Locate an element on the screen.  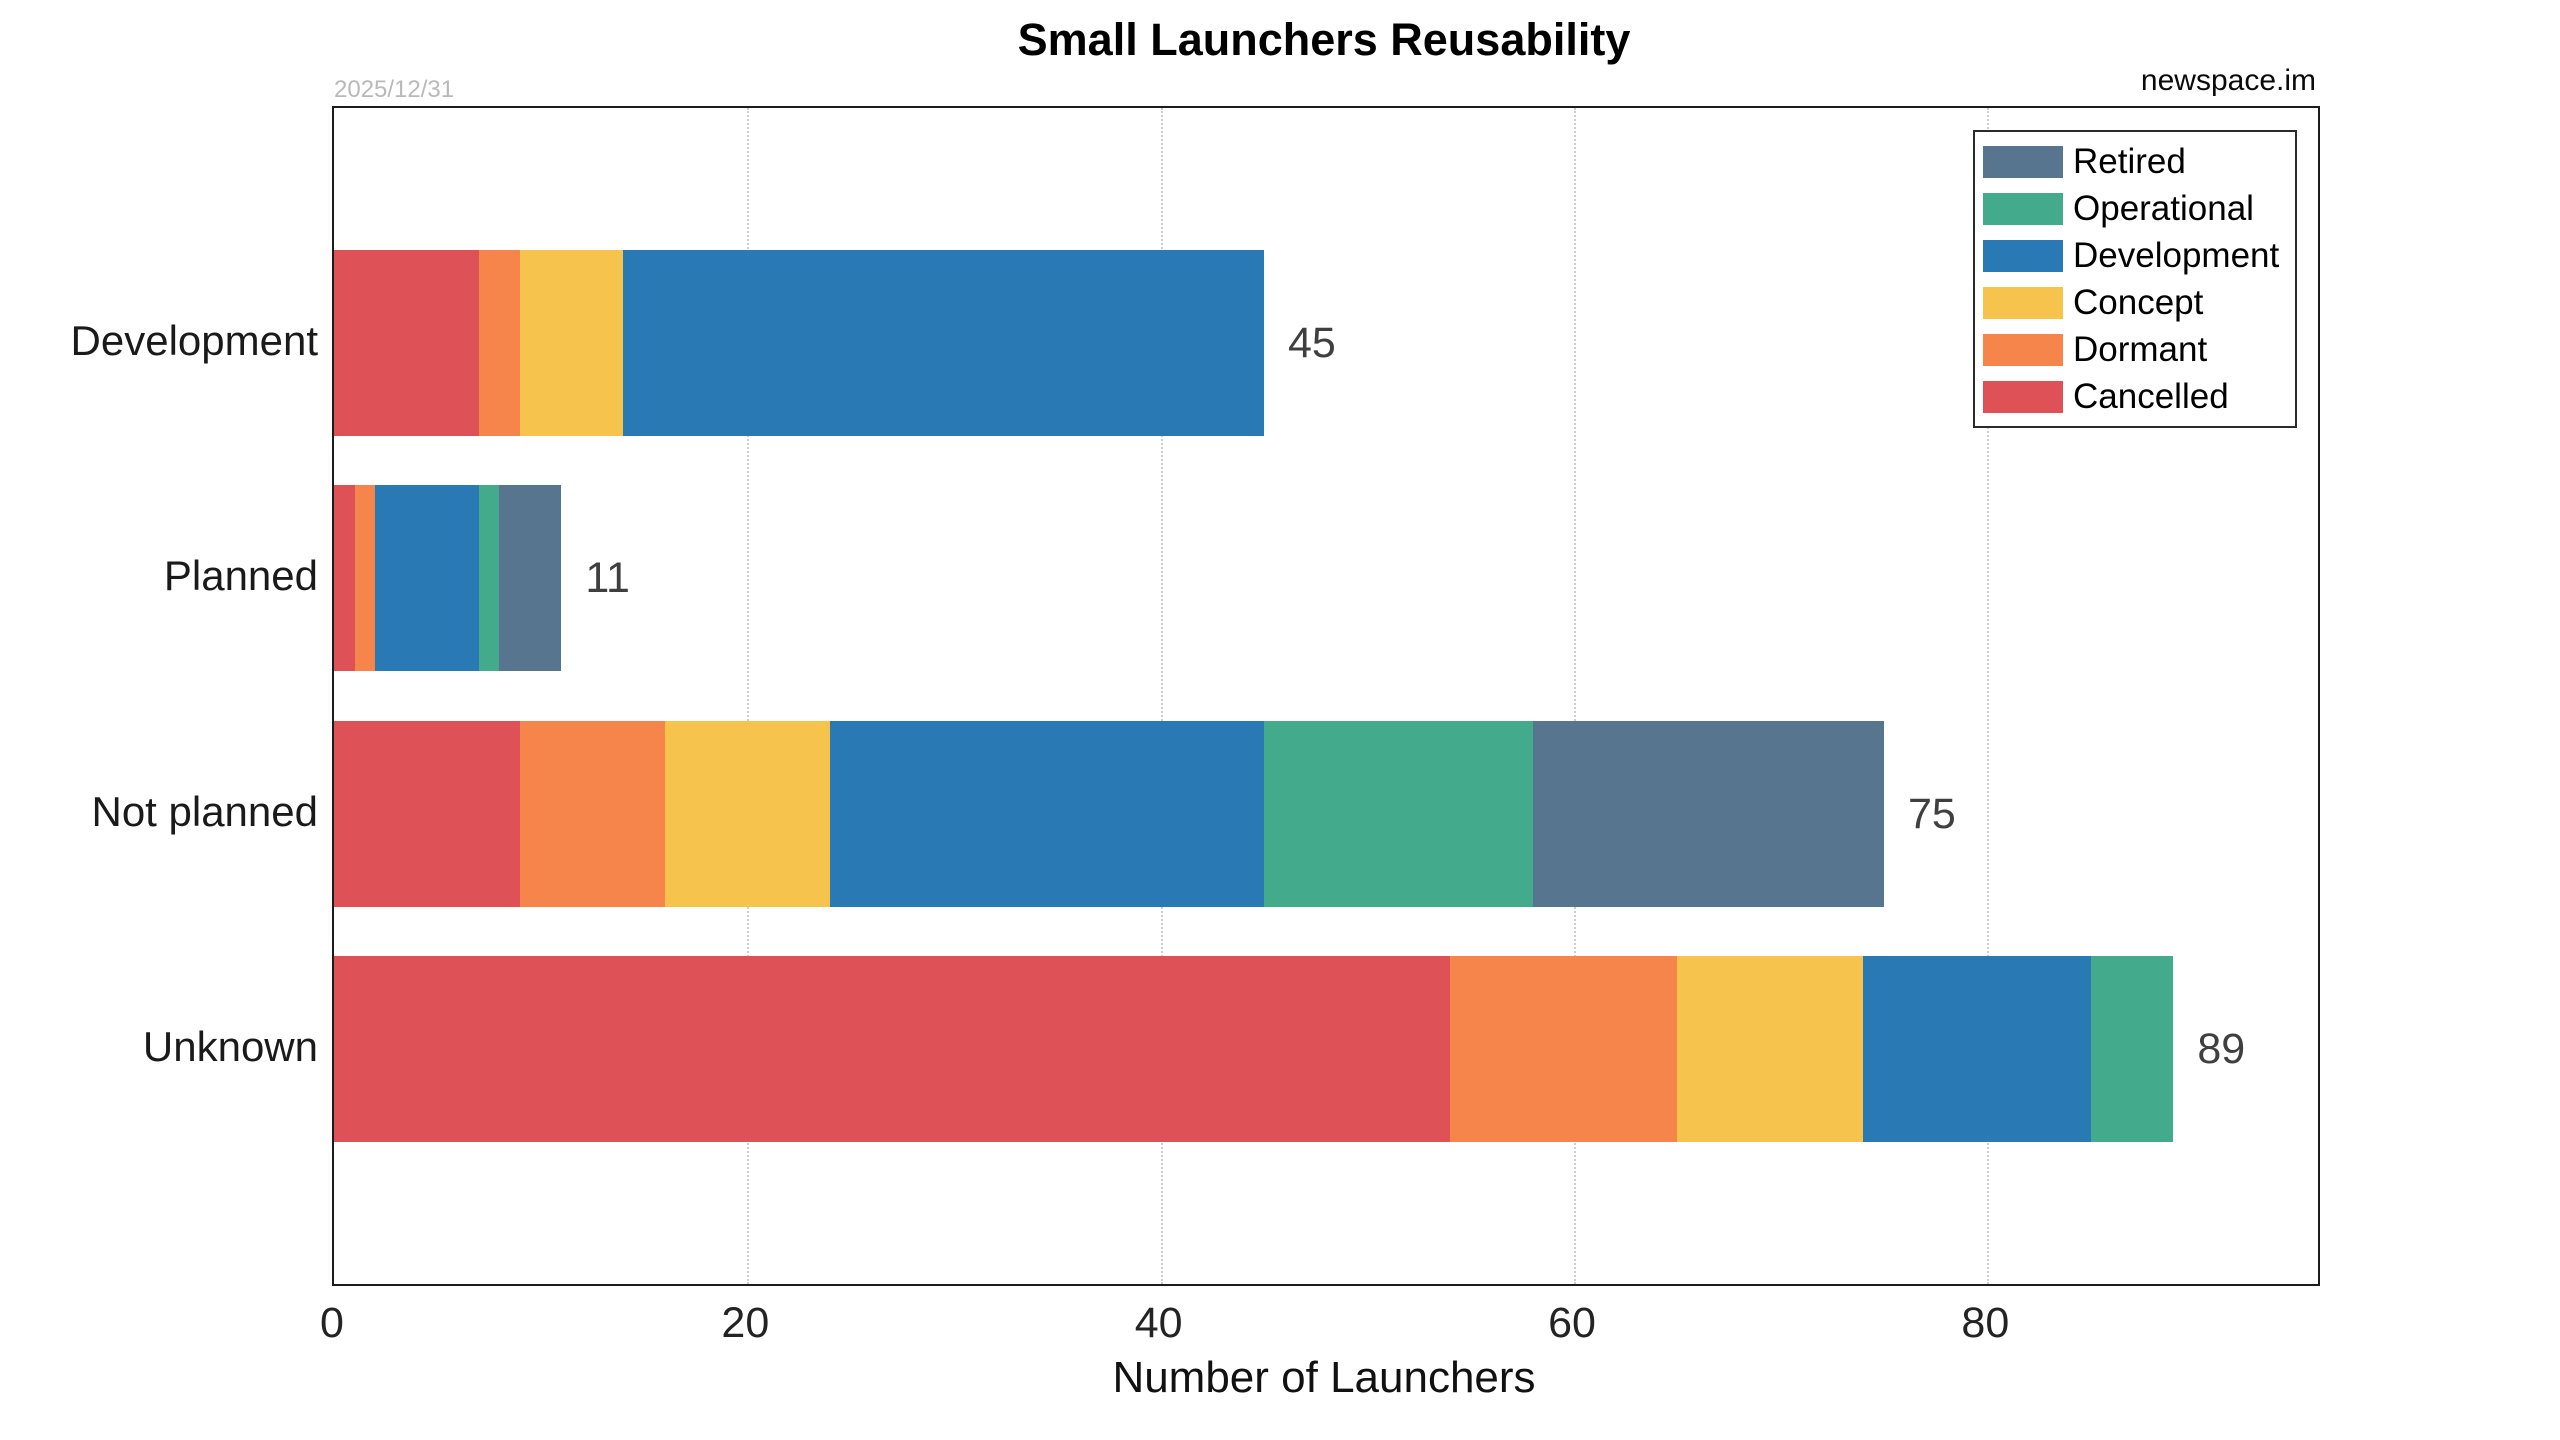
legend-swatch-concept is located at coordinates (2023, 302).